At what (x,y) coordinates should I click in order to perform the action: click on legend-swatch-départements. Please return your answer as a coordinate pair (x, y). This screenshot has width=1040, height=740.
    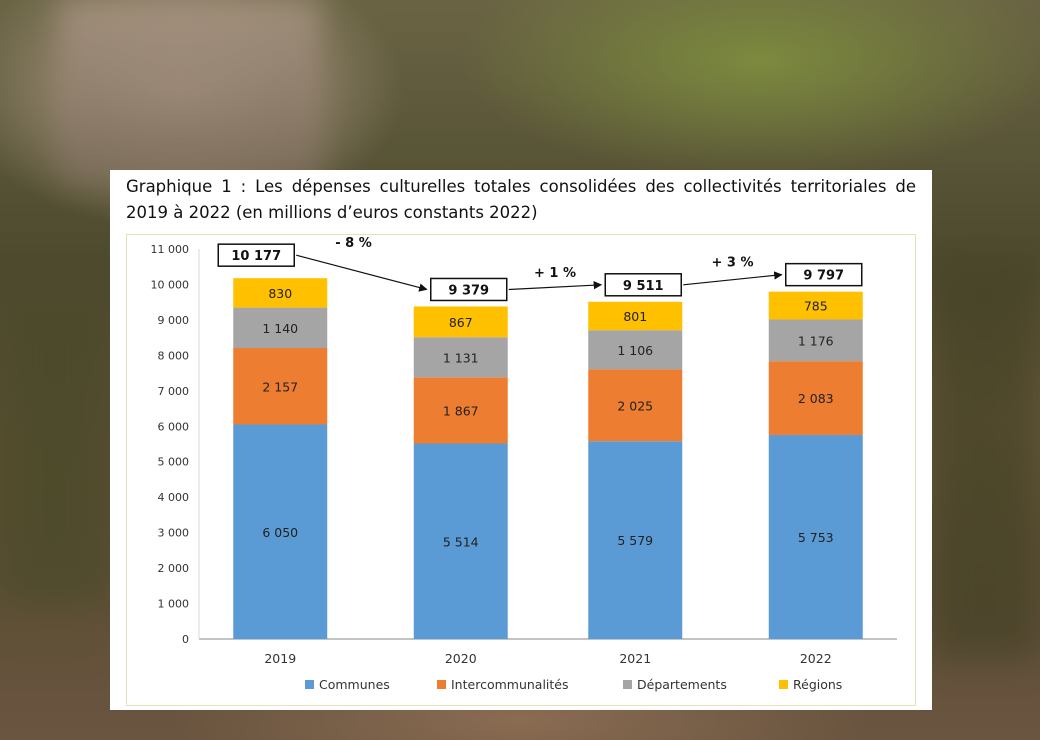
    Looking at the image, I should click on (627, 684).